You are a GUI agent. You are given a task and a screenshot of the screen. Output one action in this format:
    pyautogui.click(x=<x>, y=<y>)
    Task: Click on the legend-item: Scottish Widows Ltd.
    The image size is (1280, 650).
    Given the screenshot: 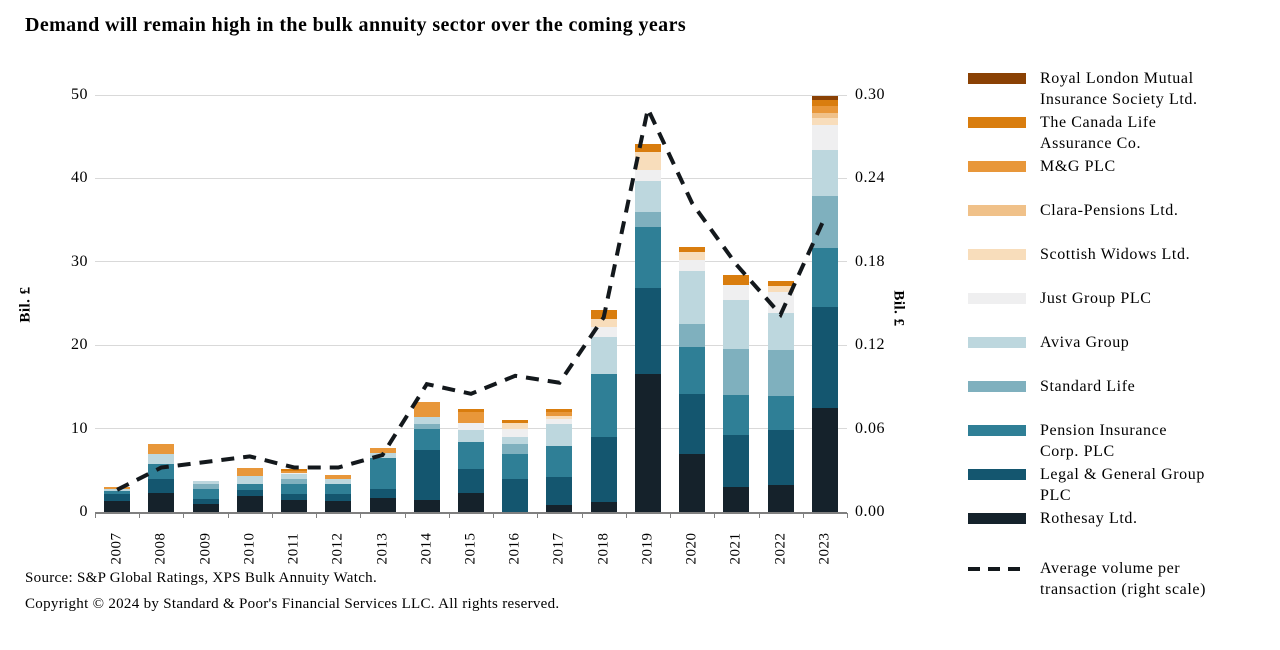 What is the action you would take?
    pyautogui.click(x=1120, y=266)
    